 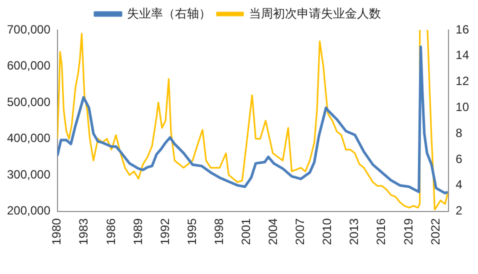 I want to click on y-tick-label: 500,000, so click(x=28, y=101).